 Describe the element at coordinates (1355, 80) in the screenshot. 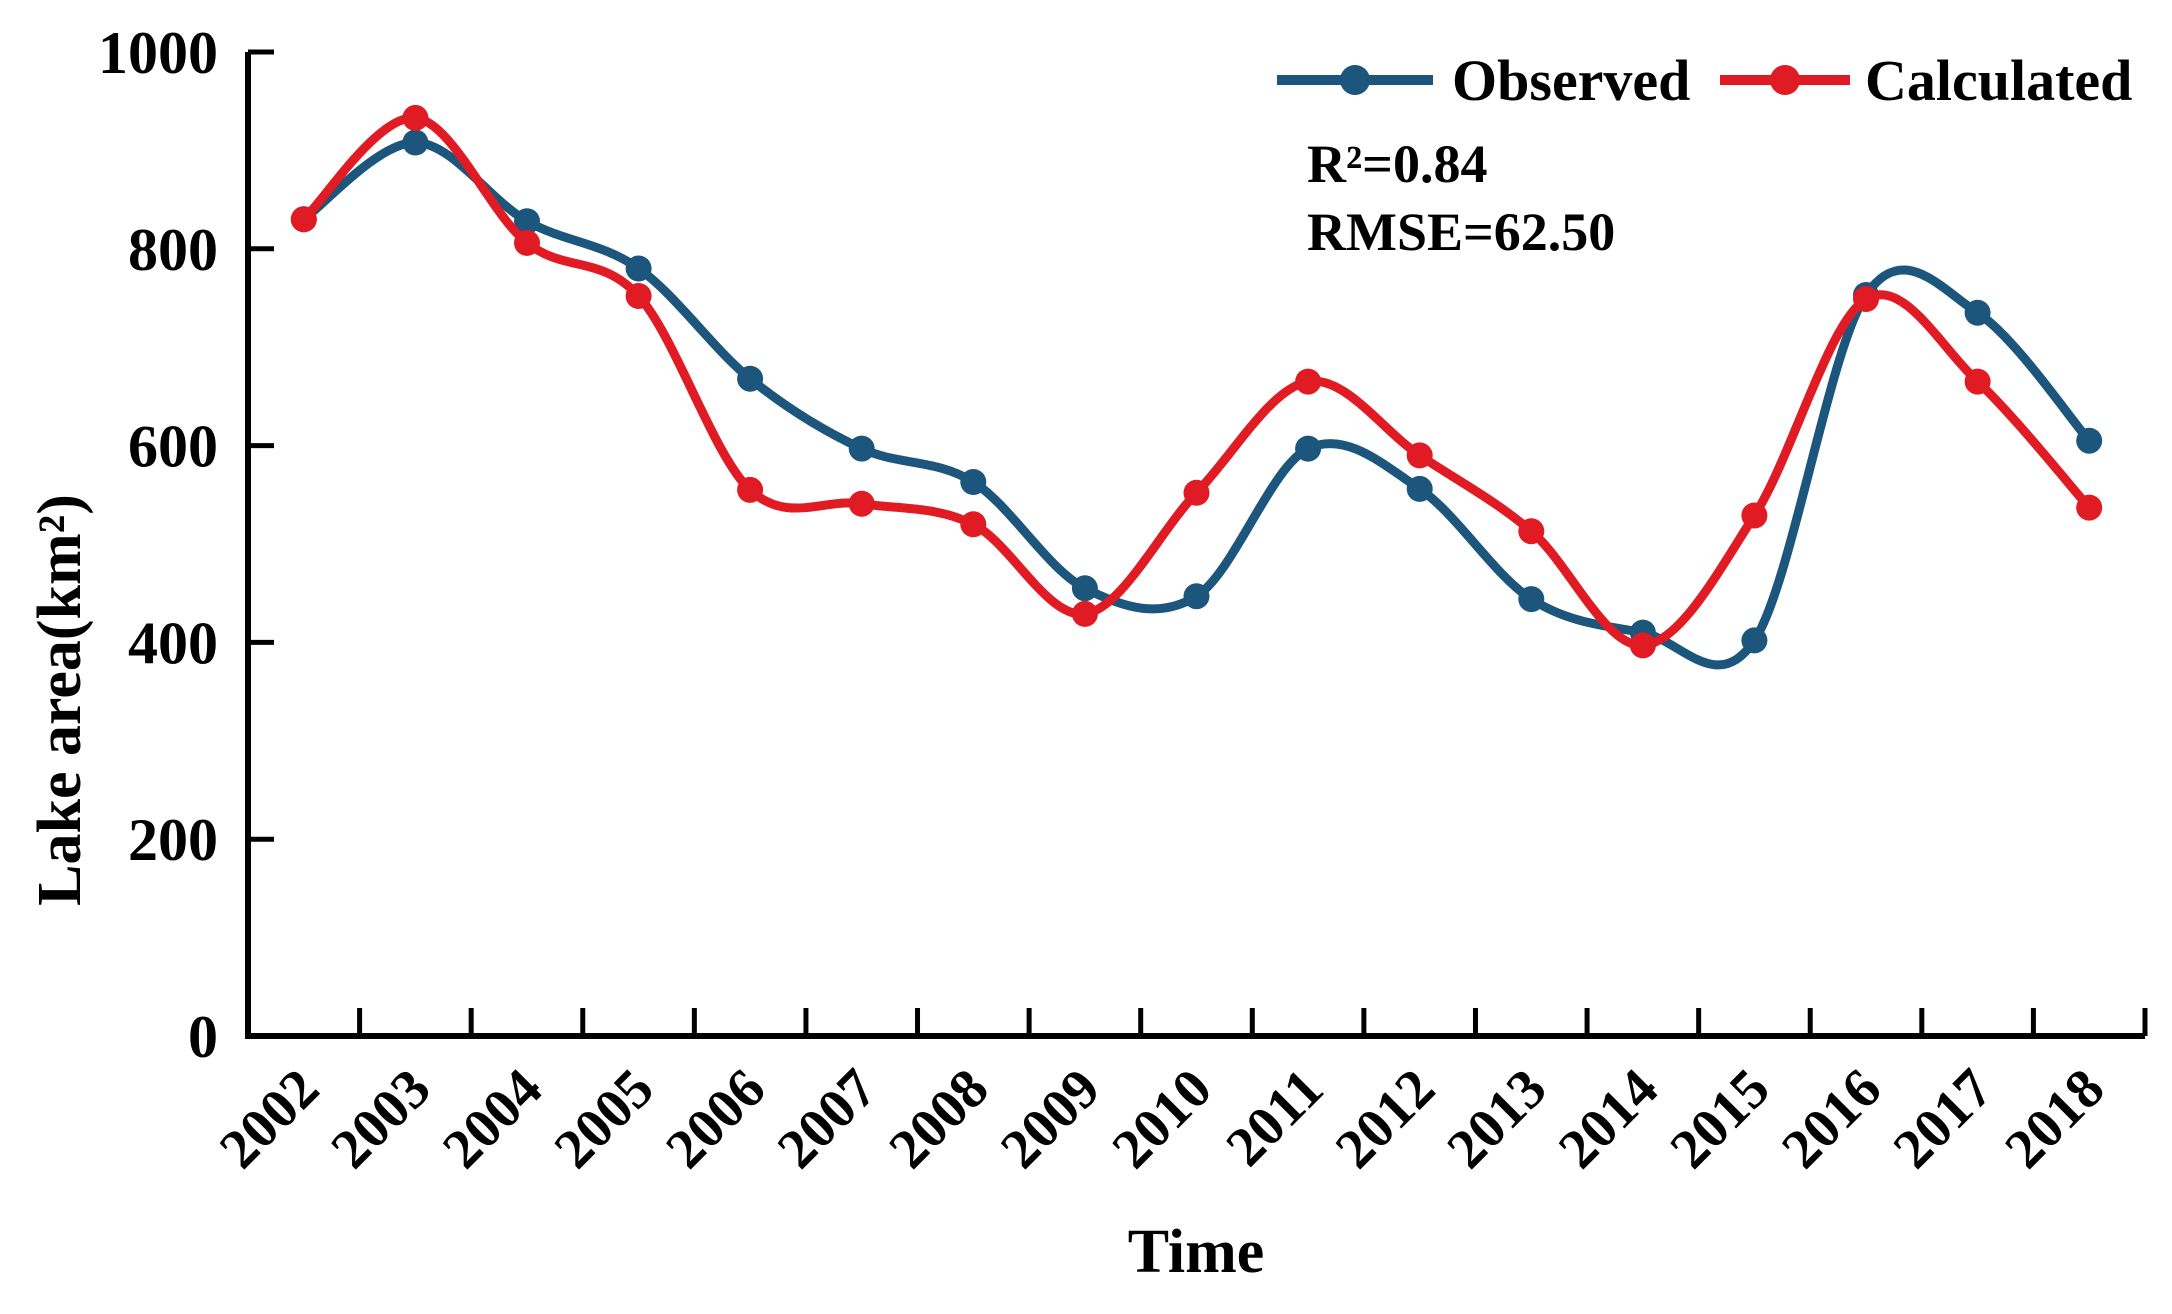

I see `legend-marker-observed-icon` at that location.